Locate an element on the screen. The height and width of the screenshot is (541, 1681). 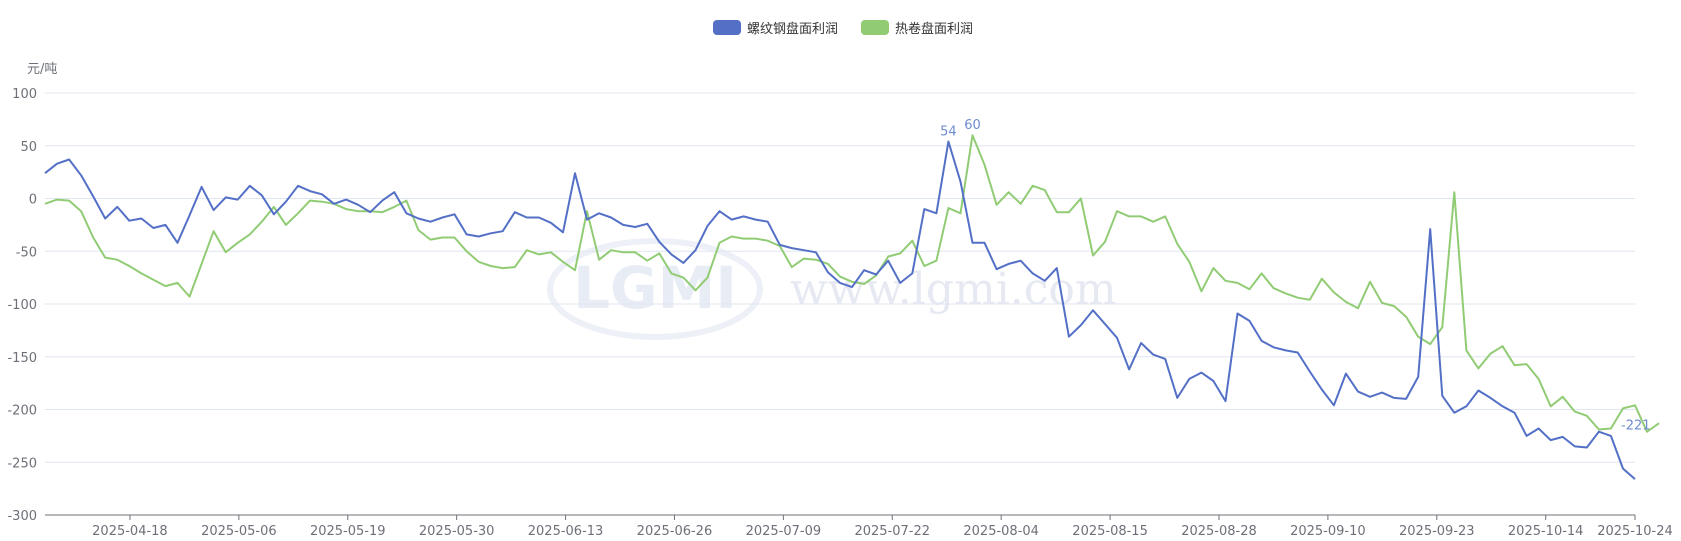
watermark-logo-ring is located at coordinates (655, 289).